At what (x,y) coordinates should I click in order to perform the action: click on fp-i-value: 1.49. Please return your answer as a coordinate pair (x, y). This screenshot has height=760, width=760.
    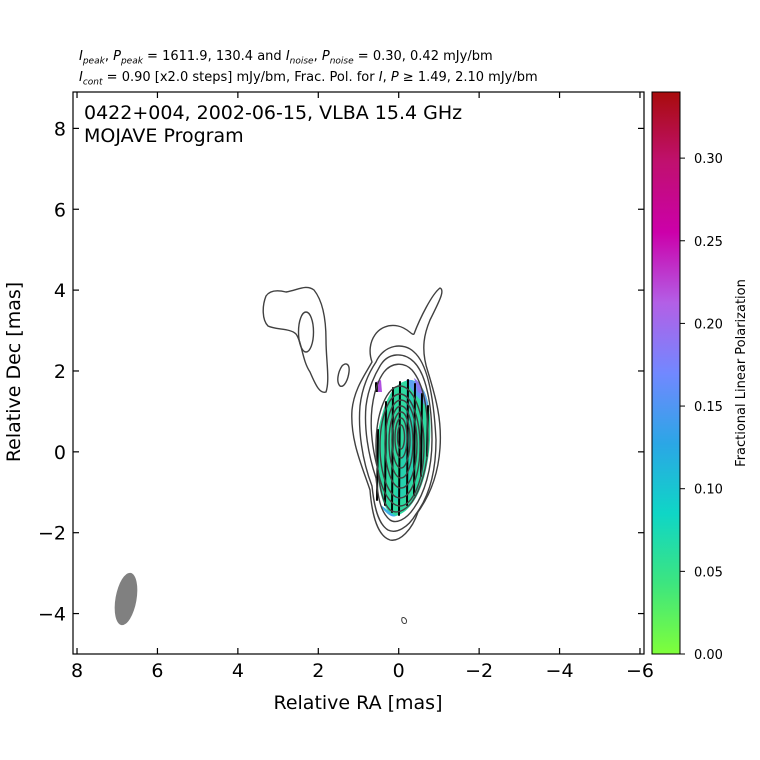
    Looking at the image, I should click on (432, 77).